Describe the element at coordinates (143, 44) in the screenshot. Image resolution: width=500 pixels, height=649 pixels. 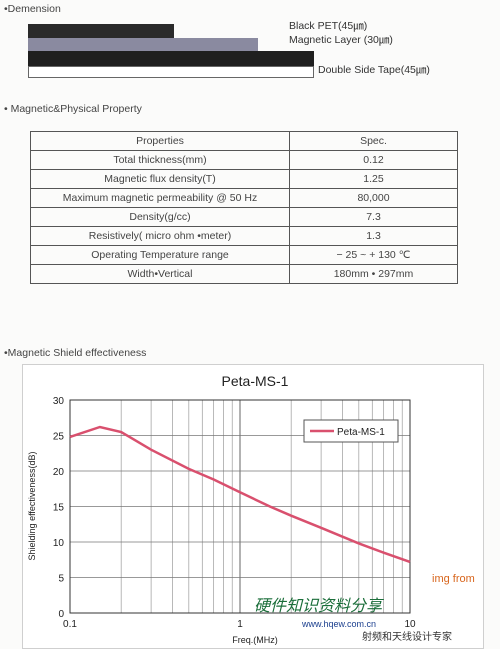
I see `layer-magnetic` at that location.